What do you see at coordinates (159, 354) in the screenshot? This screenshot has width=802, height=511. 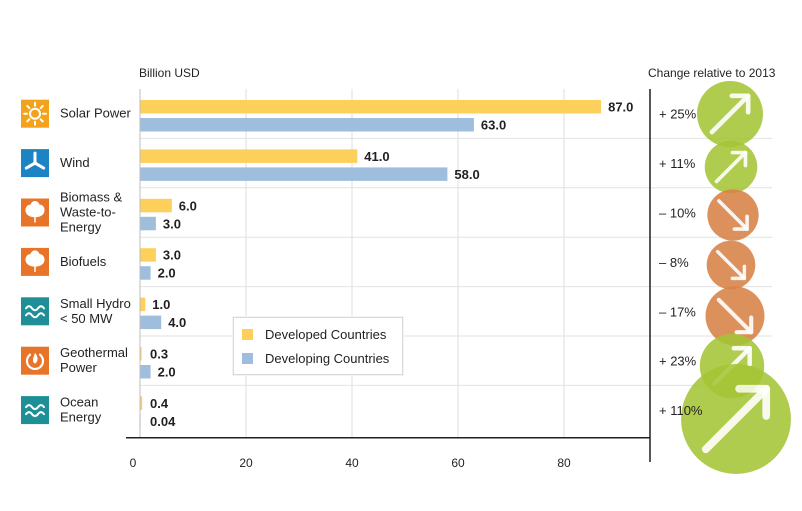 I see `bar-value-label: 0.3` at bounding box center [159, 354].